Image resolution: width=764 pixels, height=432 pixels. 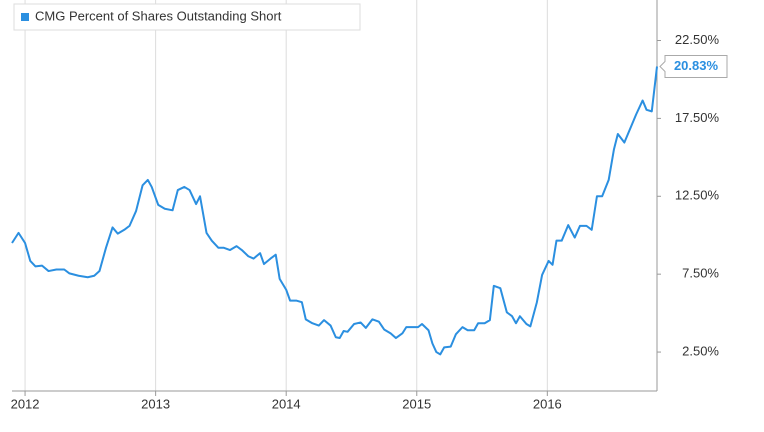 I want to click on value-label-box, so click(x=693, y=67).